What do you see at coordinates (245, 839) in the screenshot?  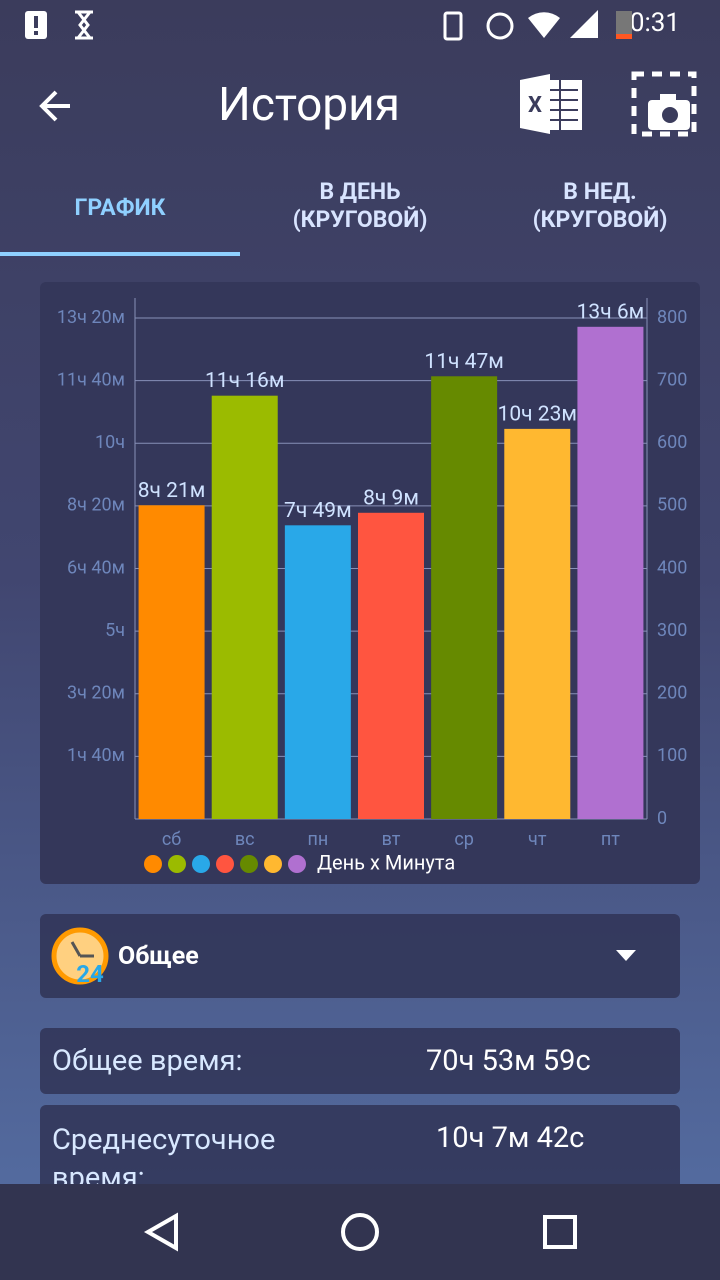 I see `x-tick-label: вс` at bounding box center [245, 839].